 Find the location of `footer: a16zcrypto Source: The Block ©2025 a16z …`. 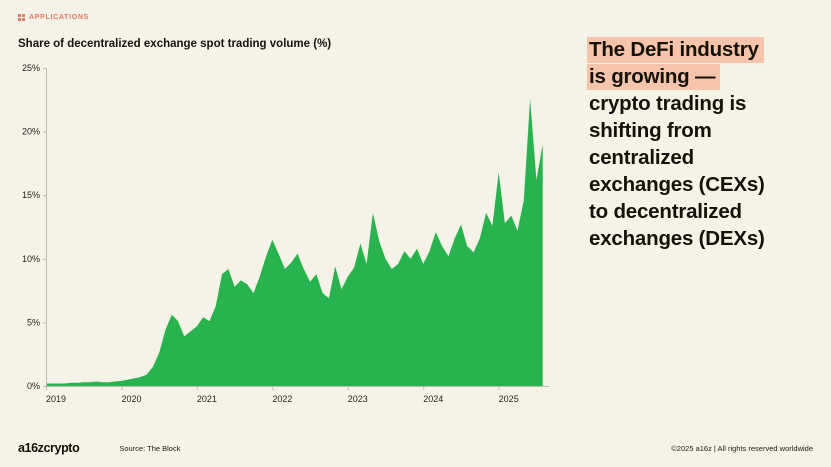

footer: a16zcrypto Source: The Block ©2025 a16z … is located at coordinates (415, 448).